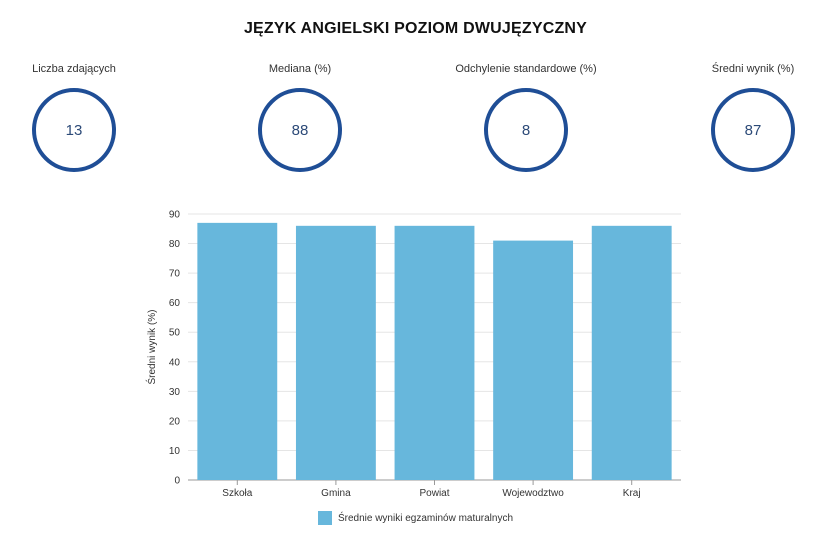 The height and width of the screenshot is (544, 831). What do you see at coordinates (175, 244) in the screenshot?
I see `y-tick-label: 80` at bounding box center [175, 244].